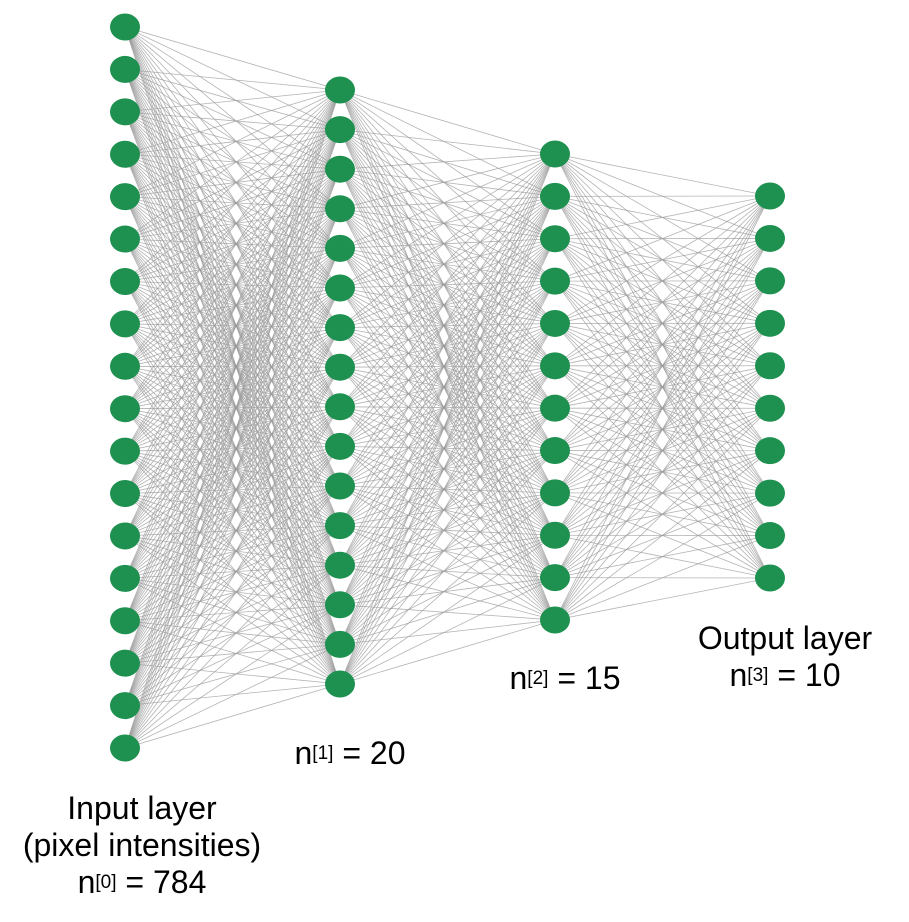 Image resolution: width=909 pixels, height=922 pixels. I want to click on output-layer-count: n[3] = 10, so click(785, 675).